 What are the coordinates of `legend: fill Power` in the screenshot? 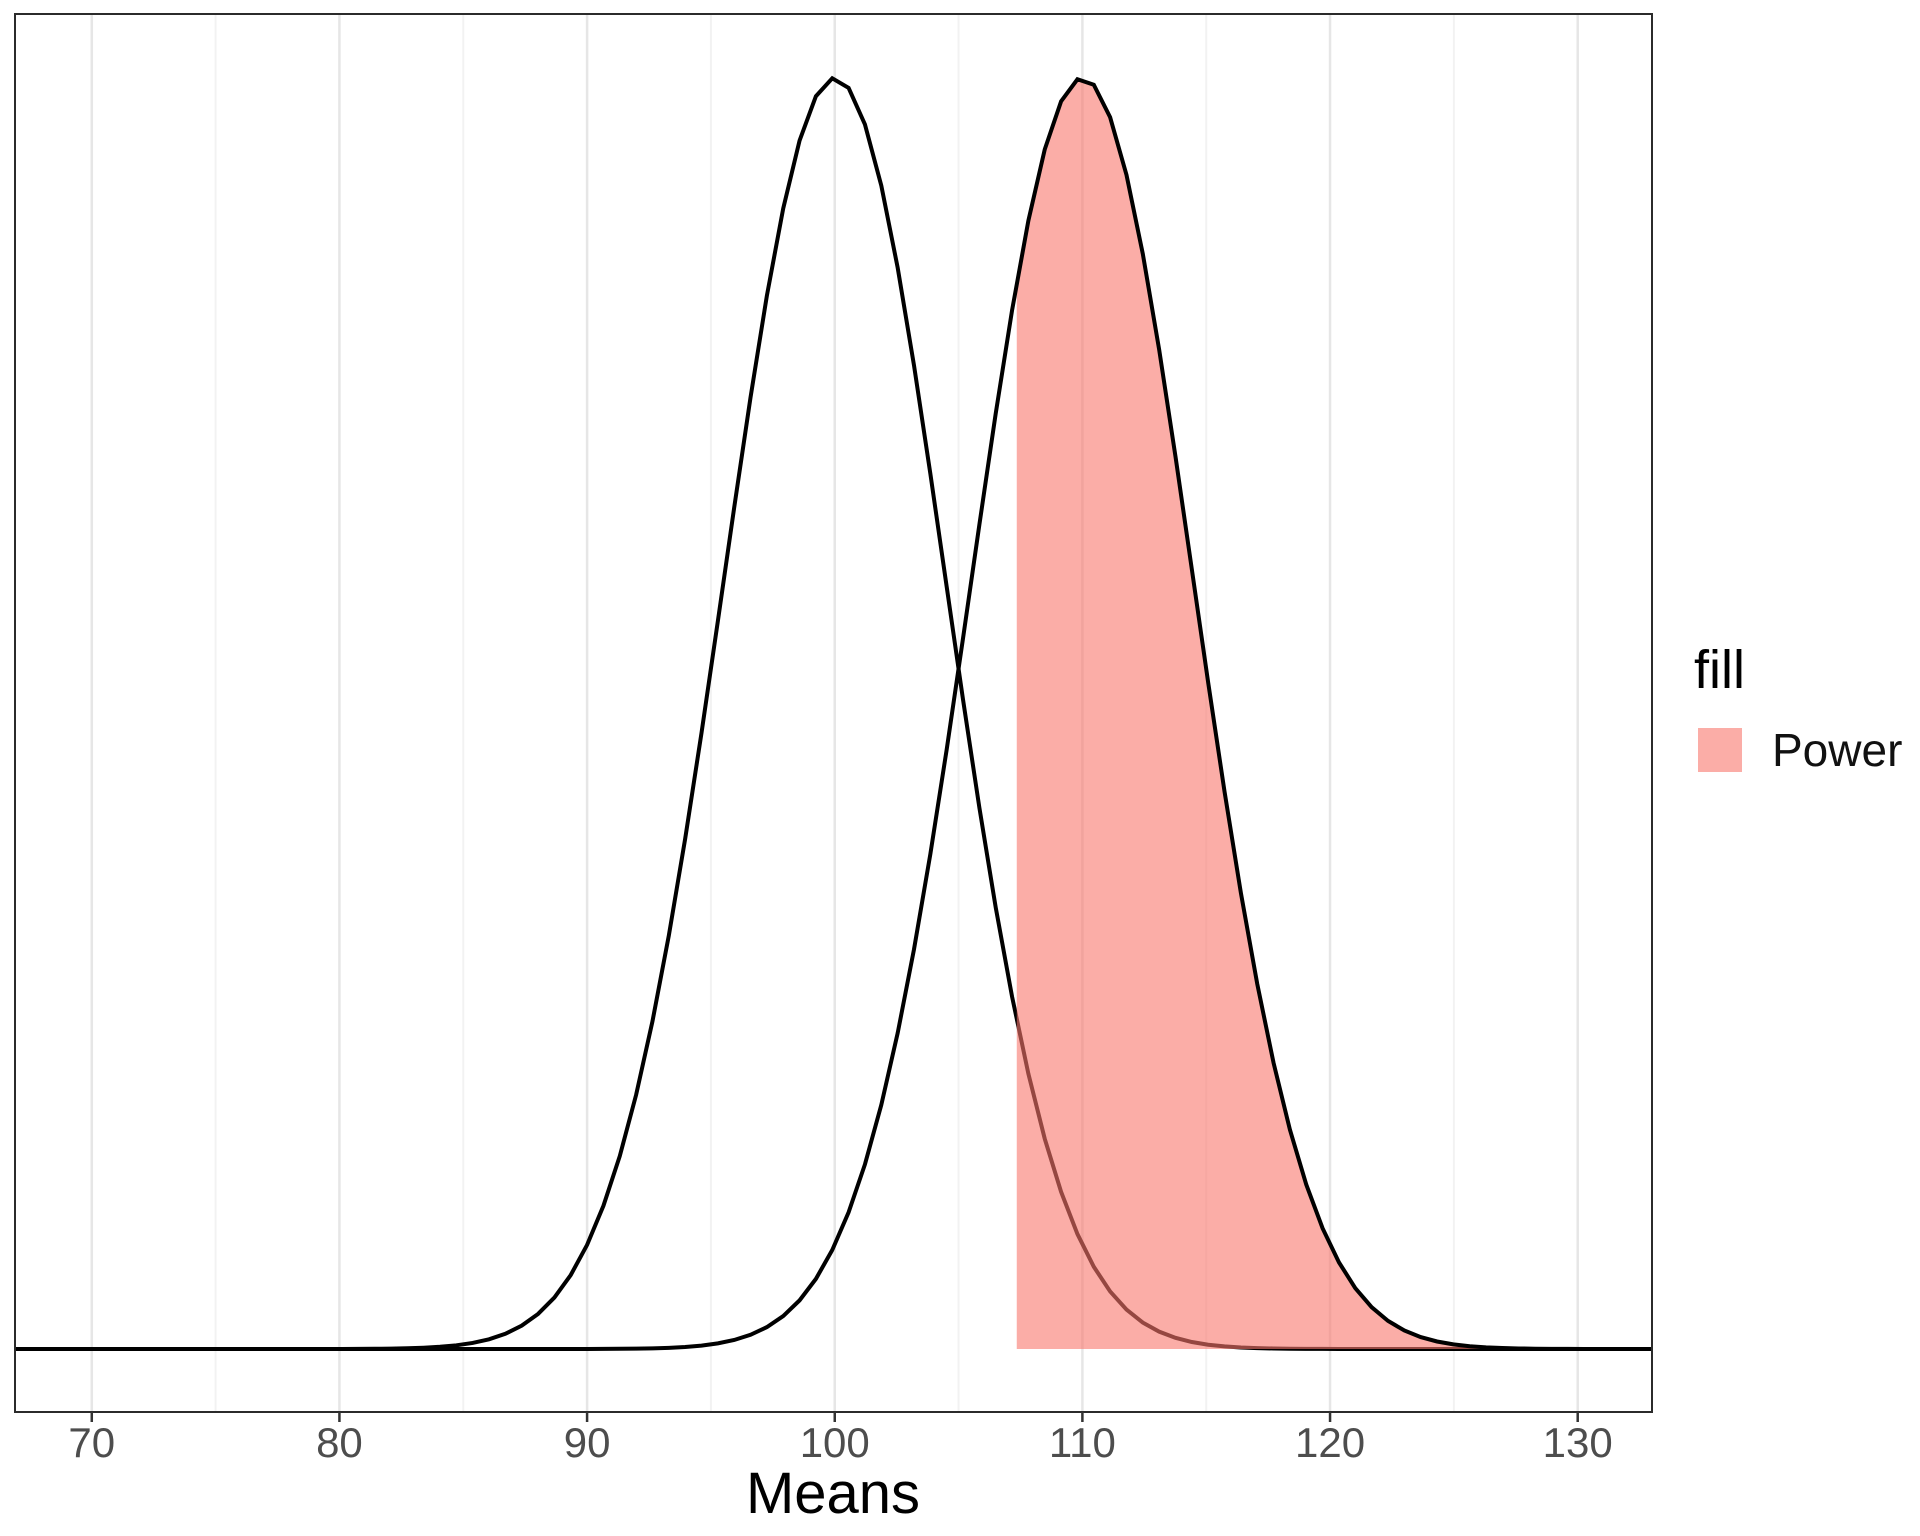 It's located at (1807, 706).